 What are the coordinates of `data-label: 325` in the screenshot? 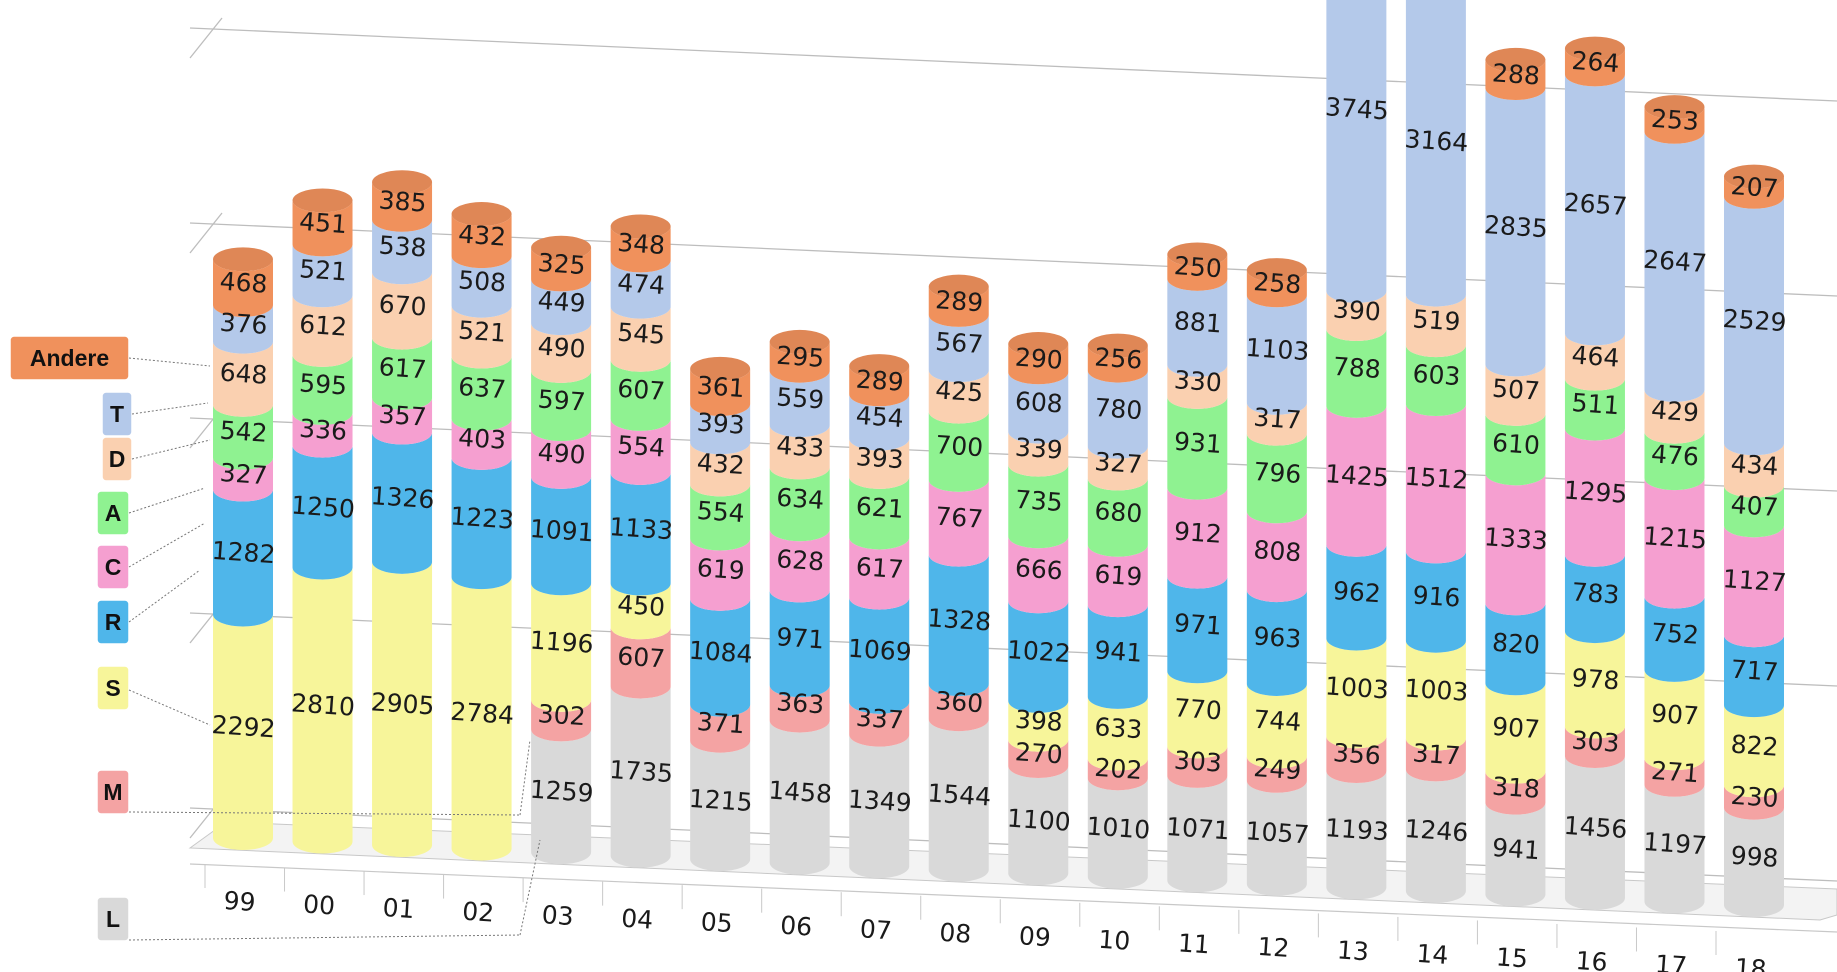 It's located at (562, 264).